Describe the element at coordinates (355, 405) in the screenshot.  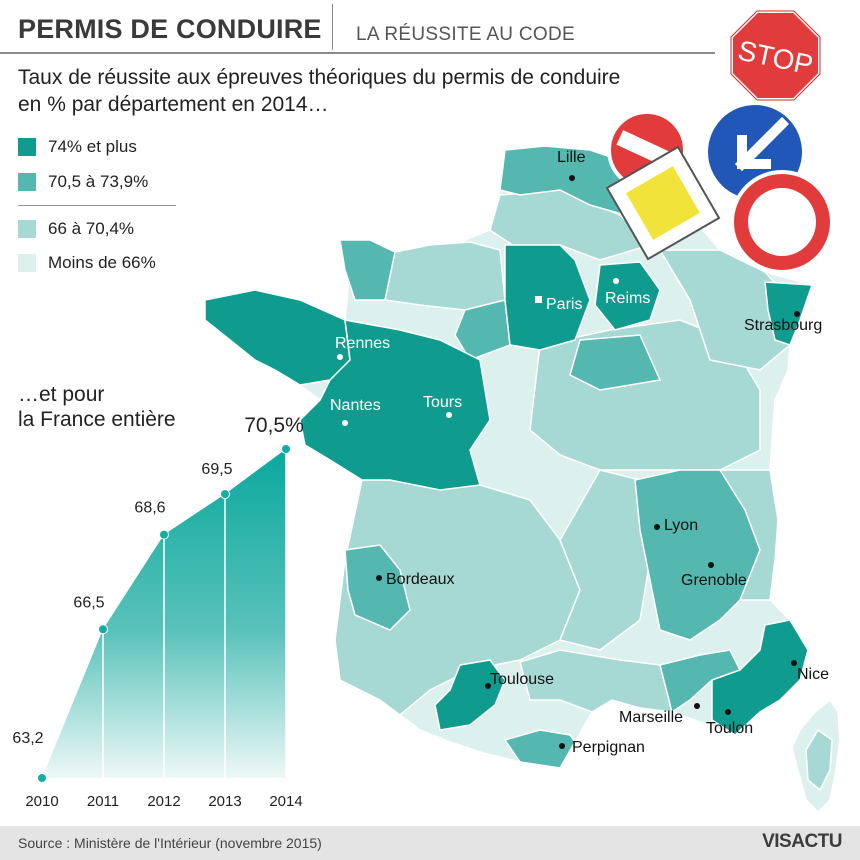
I see `city-label-nantes: Nantes` at that location.